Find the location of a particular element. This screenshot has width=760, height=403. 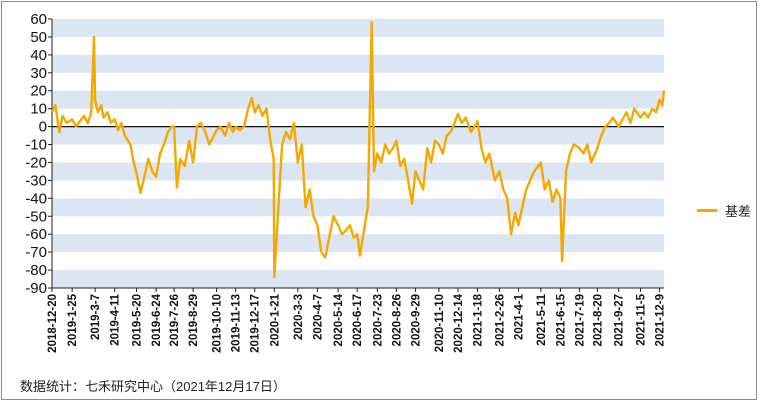

x-tick-label: 2019-8-29 is located at coordinates (194, 320).